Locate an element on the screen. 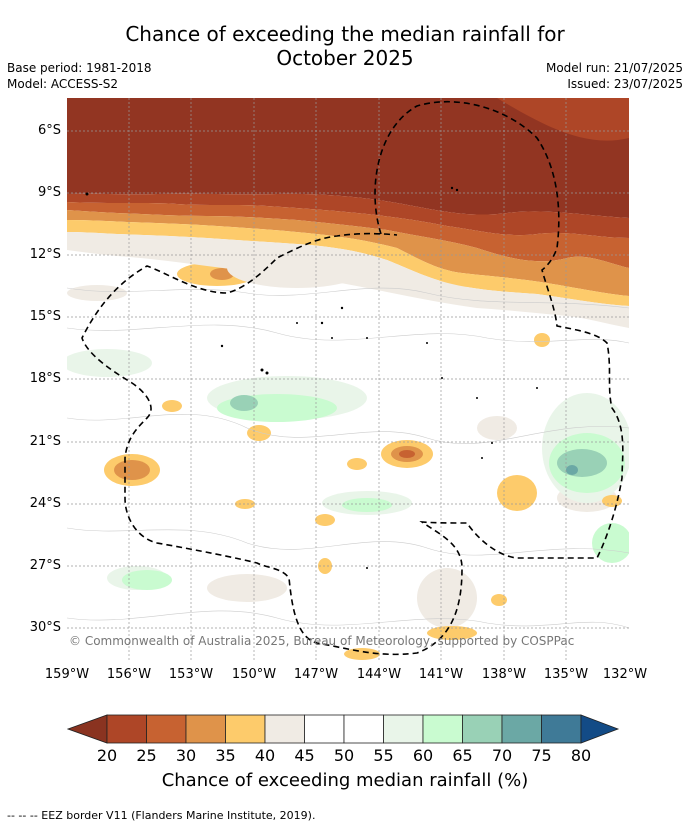 This screenshot has width=690, height=827. lon-label: 150°W is located at coordinates (254, 674).